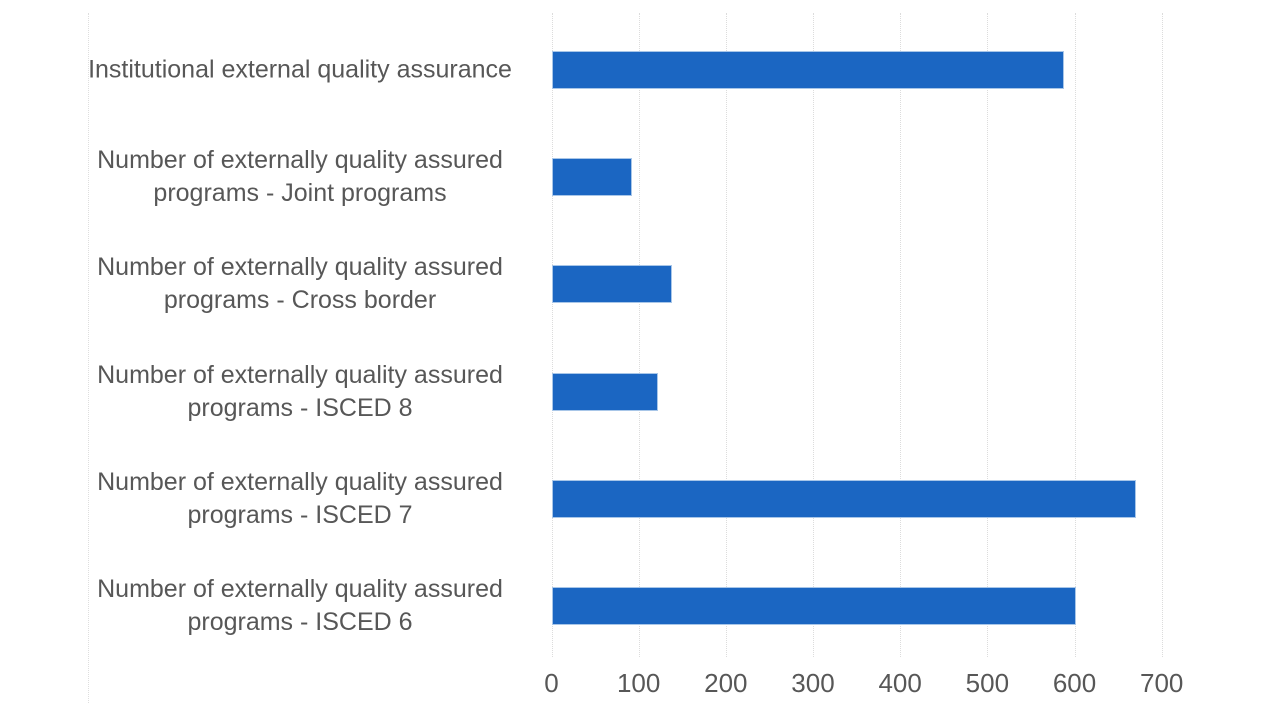 This screenshot has height=720, width=1280. Describe the element at coordinates (726, 683) in the screenshot. I see `x-axis-tick-label: 200` at that location.